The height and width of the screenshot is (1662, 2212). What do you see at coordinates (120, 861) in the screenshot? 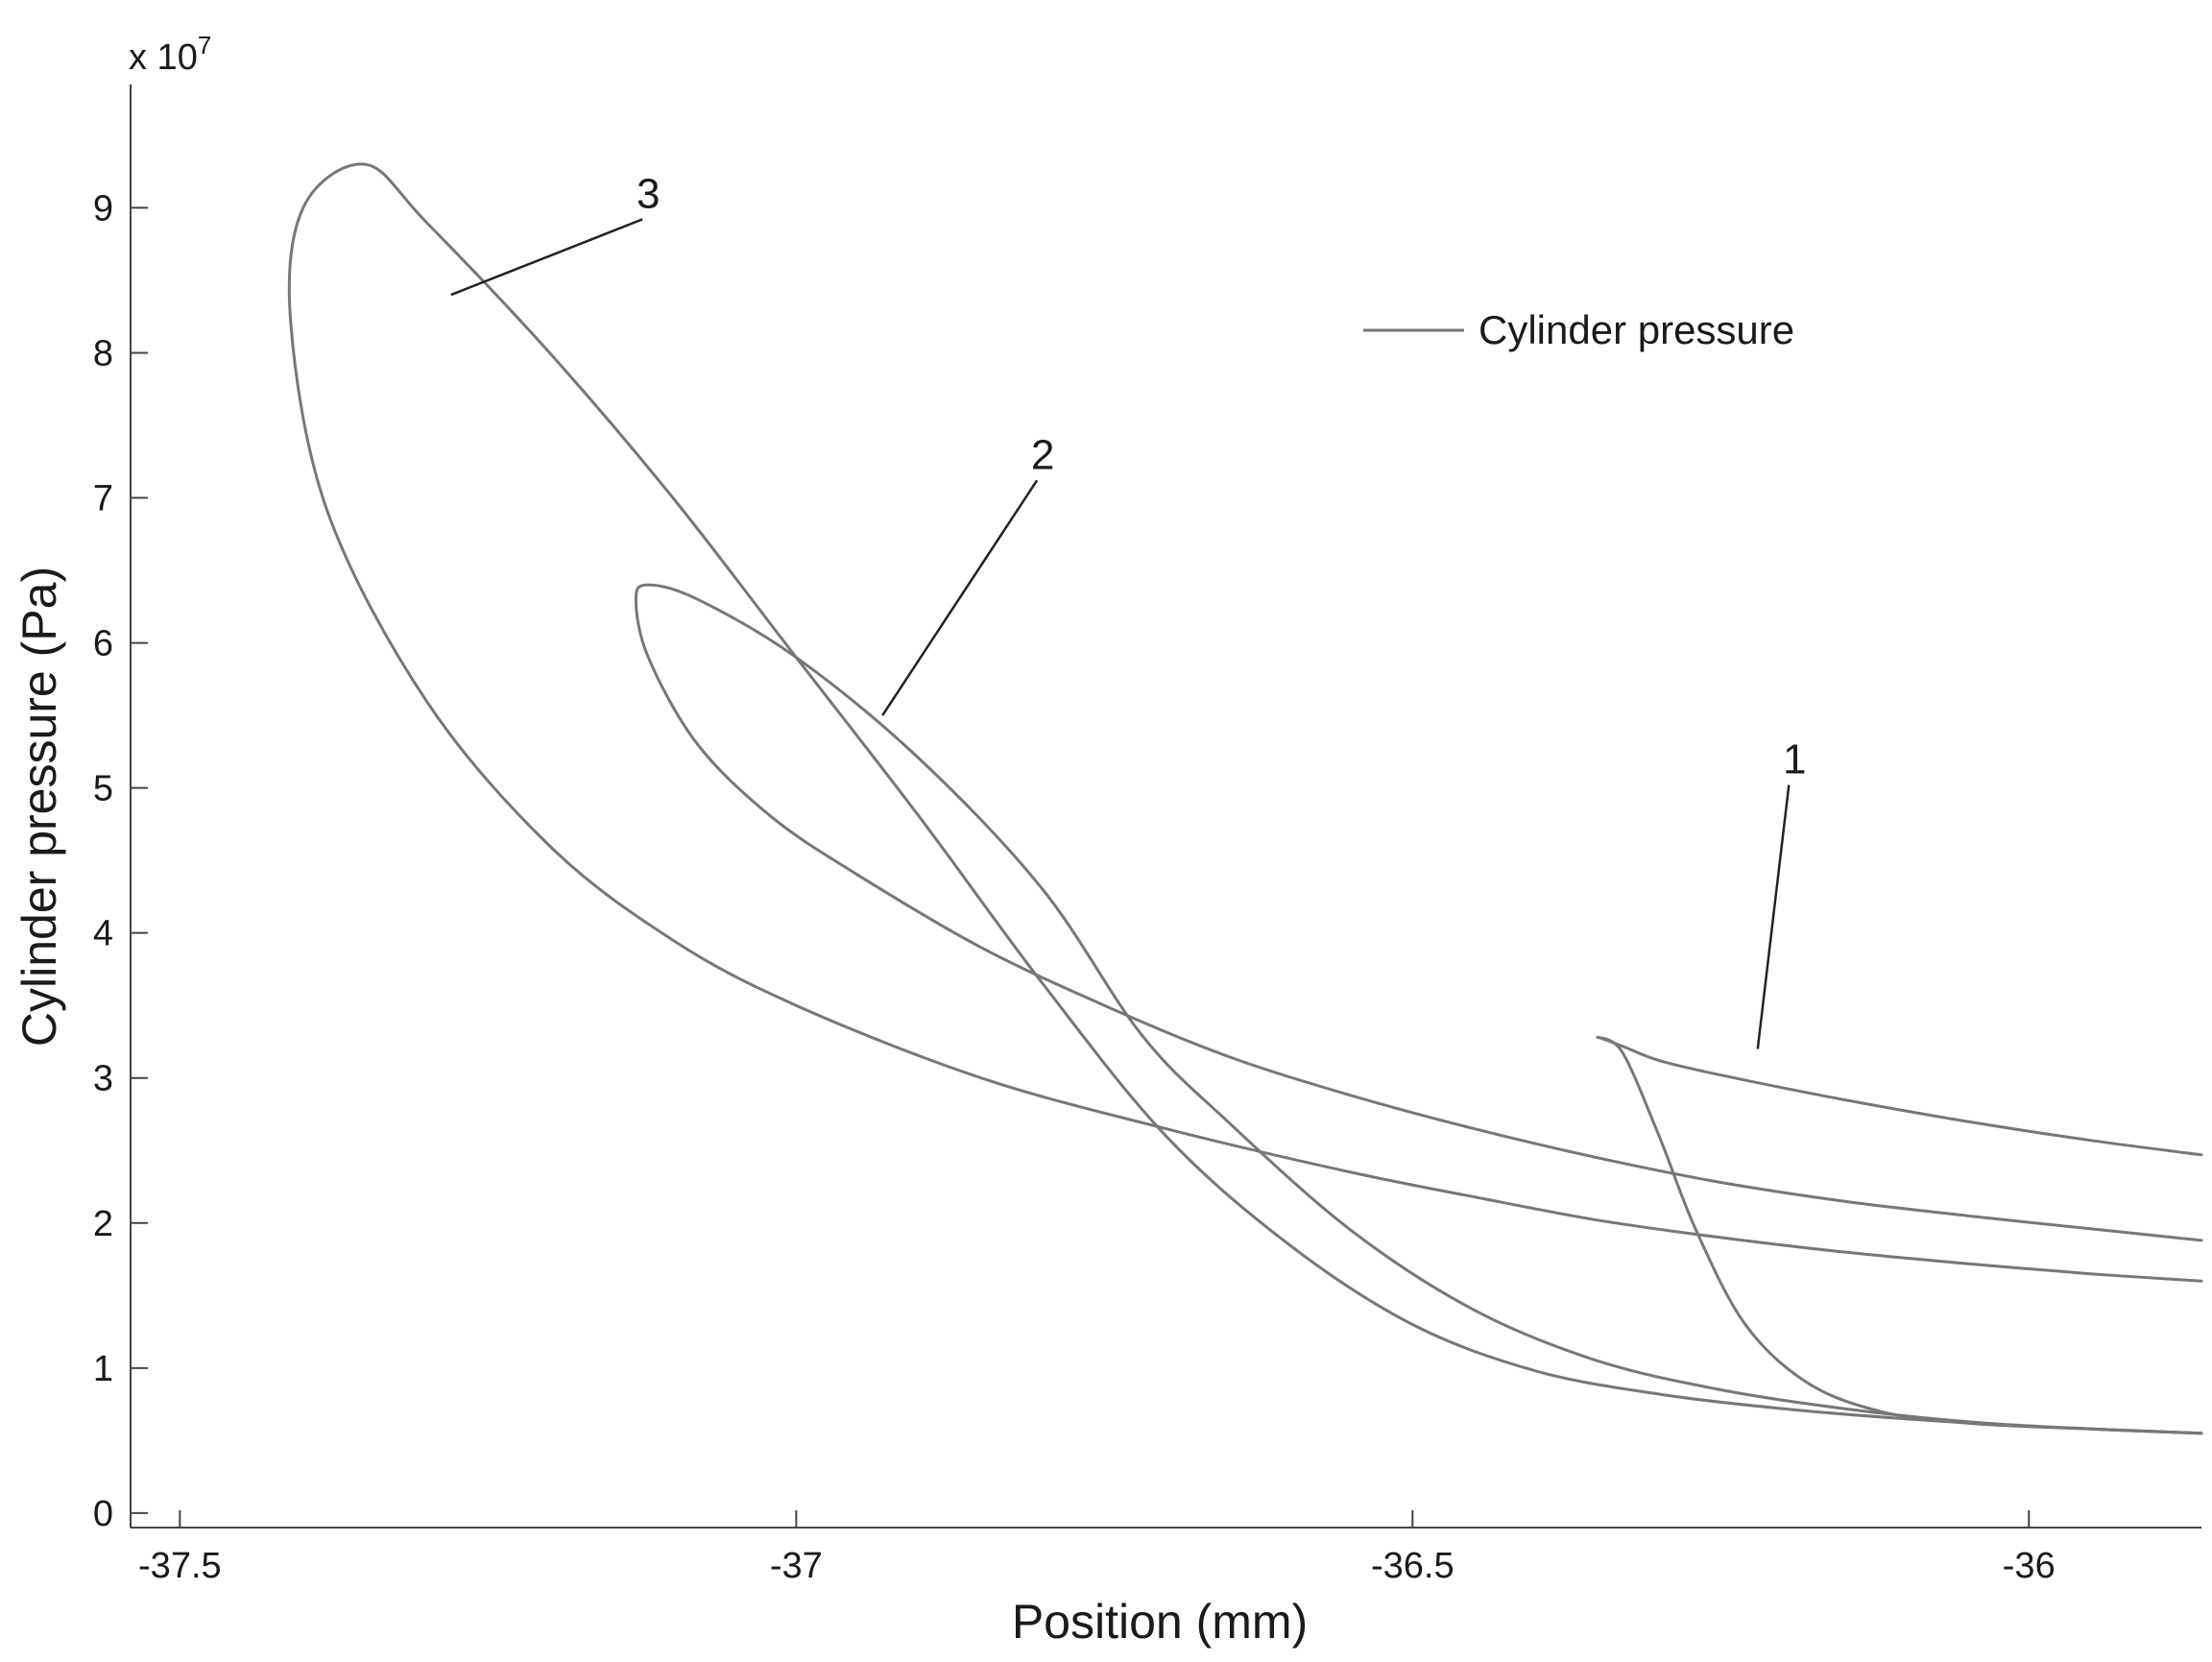
I see `y-ticks: 0 1 2 3 4 5 6 7 8 9` at bounding box center [120, 861].